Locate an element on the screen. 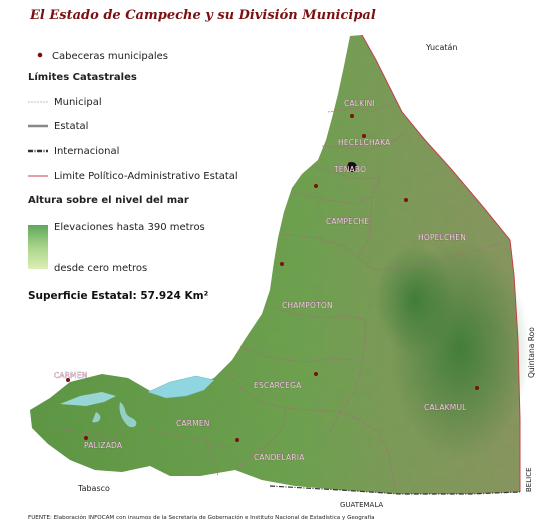  label-calkini: CALKINI is located at coordinates (359, 103).